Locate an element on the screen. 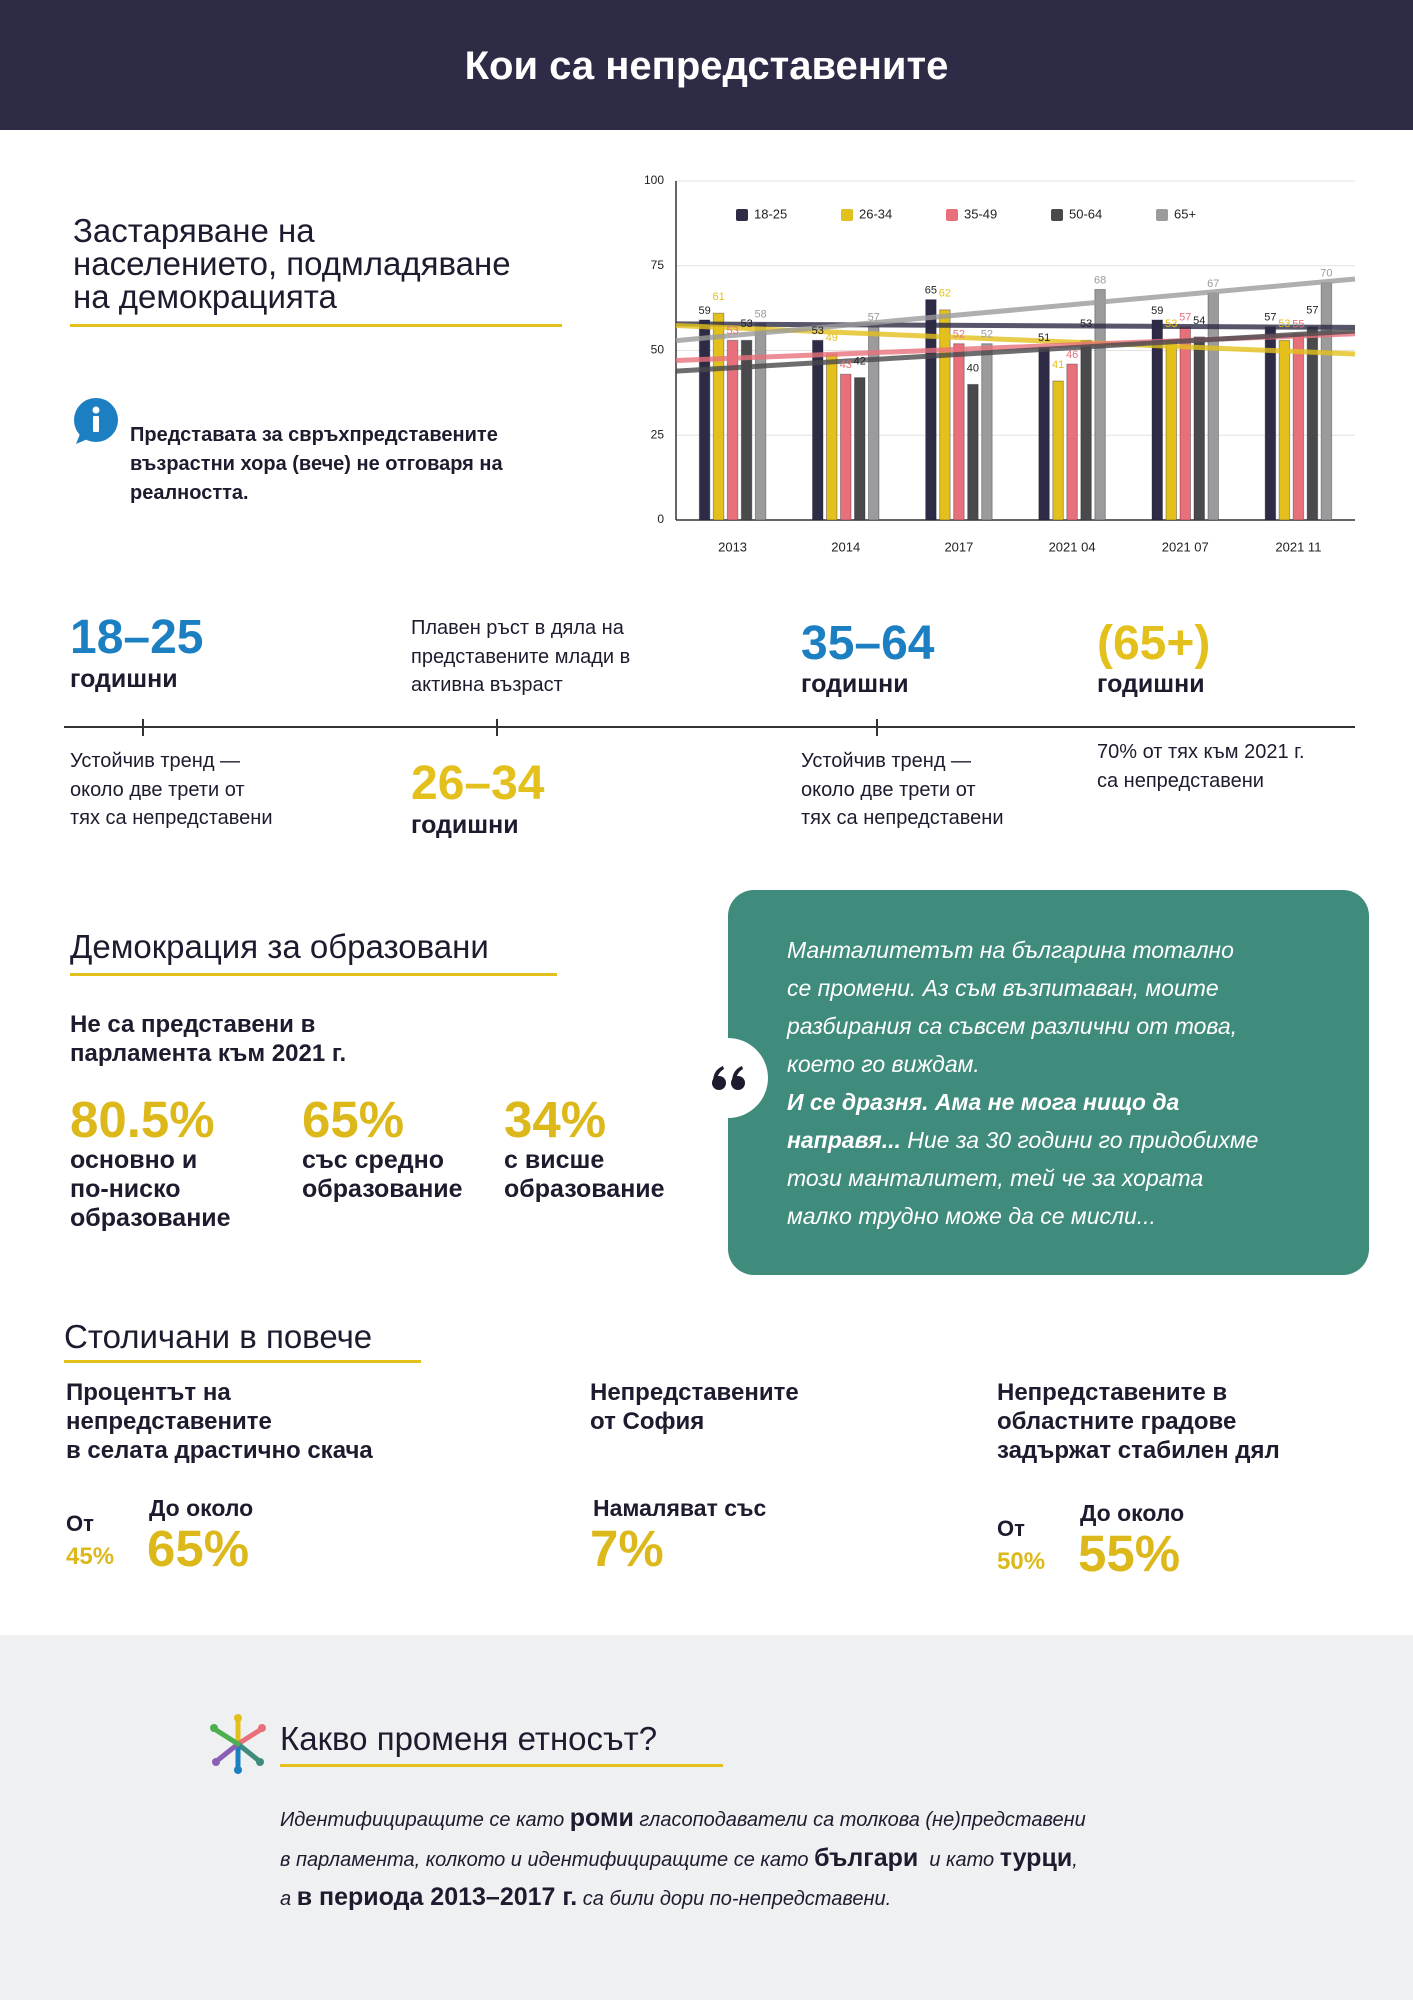 The height and width of the screenshot is (2000, 1413). value-label: 52 is located at coordinates (959, 335).